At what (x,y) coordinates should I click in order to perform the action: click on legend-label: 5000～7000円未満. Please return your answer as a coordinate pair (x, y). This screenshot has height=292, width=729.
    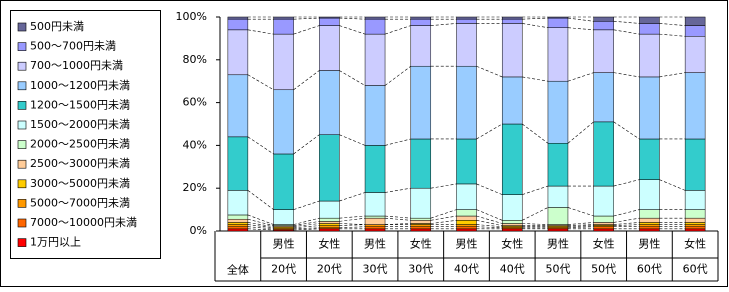
    Looking at the image, I should click on (80, 202).